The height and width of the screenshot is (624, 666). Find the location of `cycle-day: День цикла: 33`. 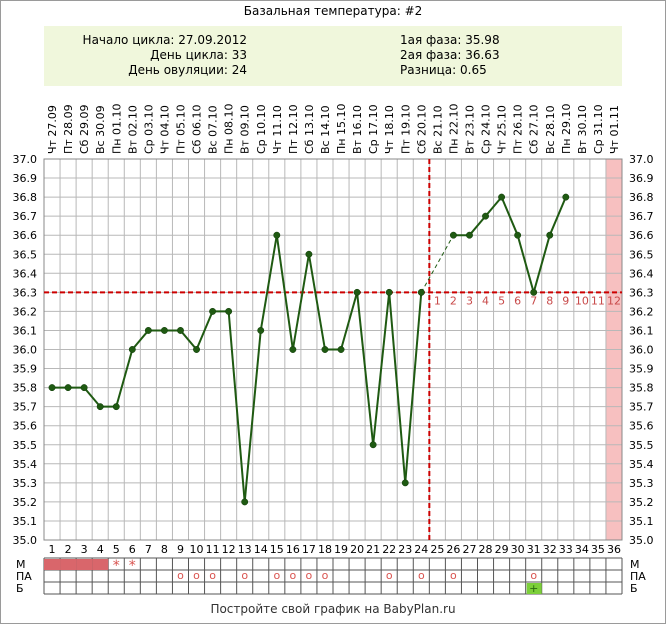

cycle-day: День цикла: 33 is located at coordinates (198, 55).